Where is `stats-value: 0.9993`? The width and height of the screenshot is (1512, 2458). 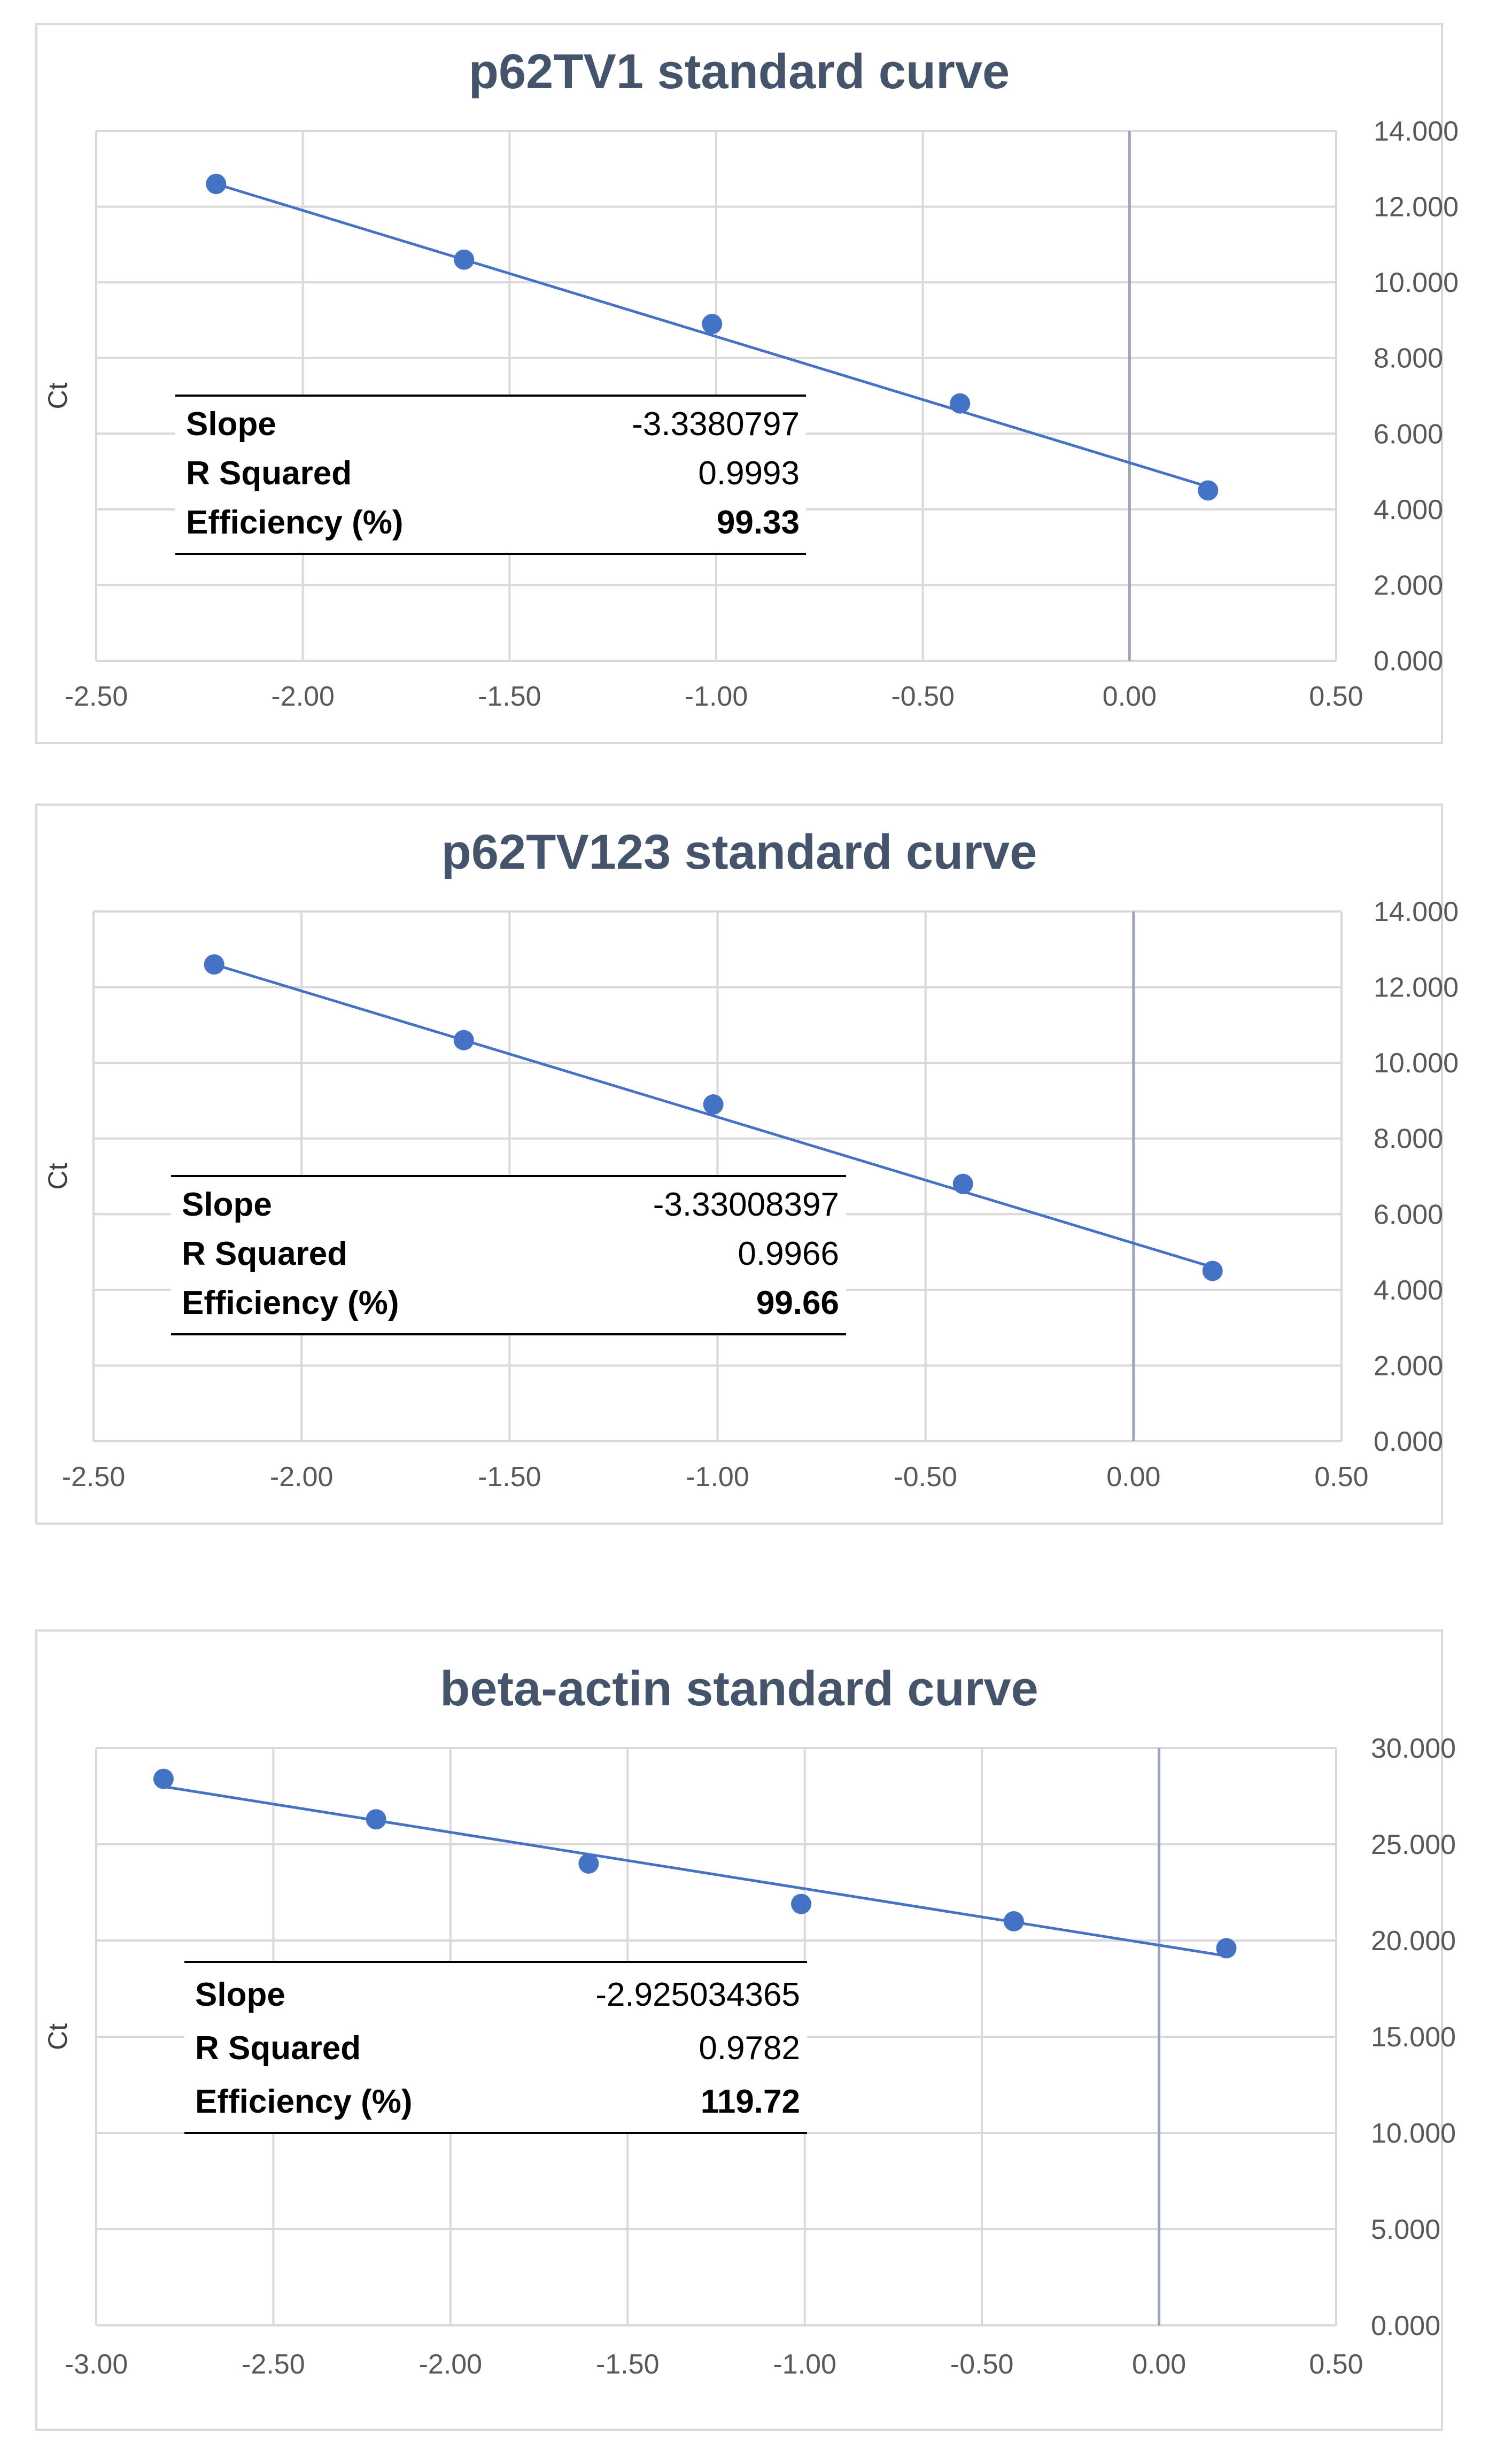
stats-value: 0.9993 is located at coordinates (749, 474).